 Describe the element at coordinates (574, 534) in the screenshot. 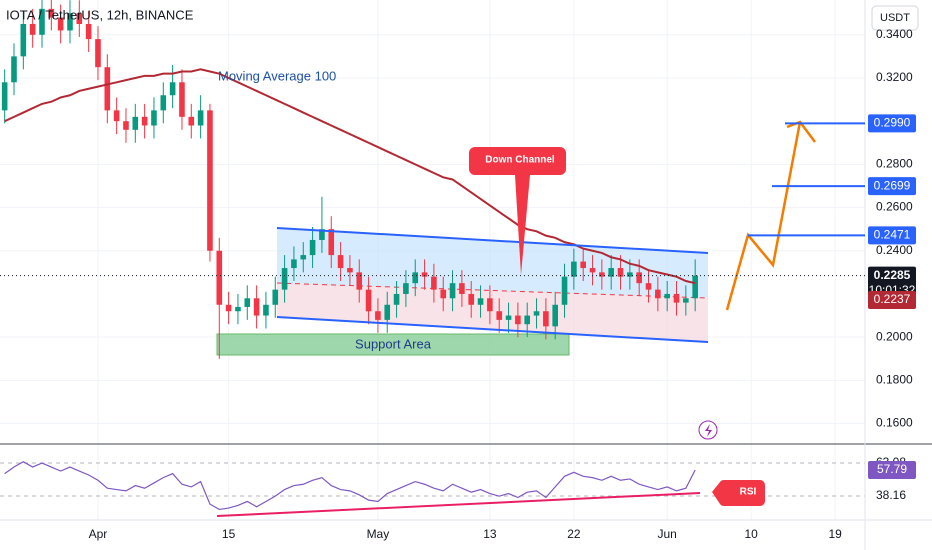

I see `x-tick-label: 22` at that location.